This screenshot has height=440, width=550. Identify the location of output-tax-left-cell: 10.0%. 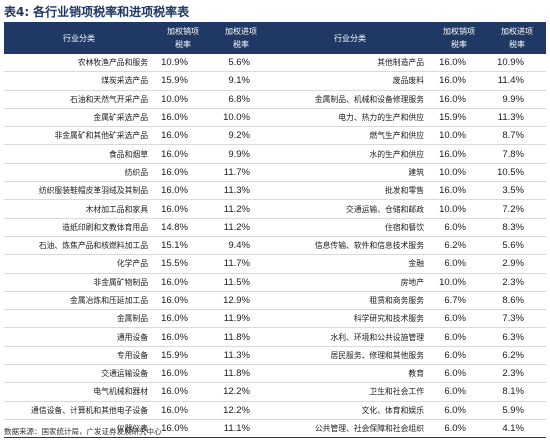
(183, 99).